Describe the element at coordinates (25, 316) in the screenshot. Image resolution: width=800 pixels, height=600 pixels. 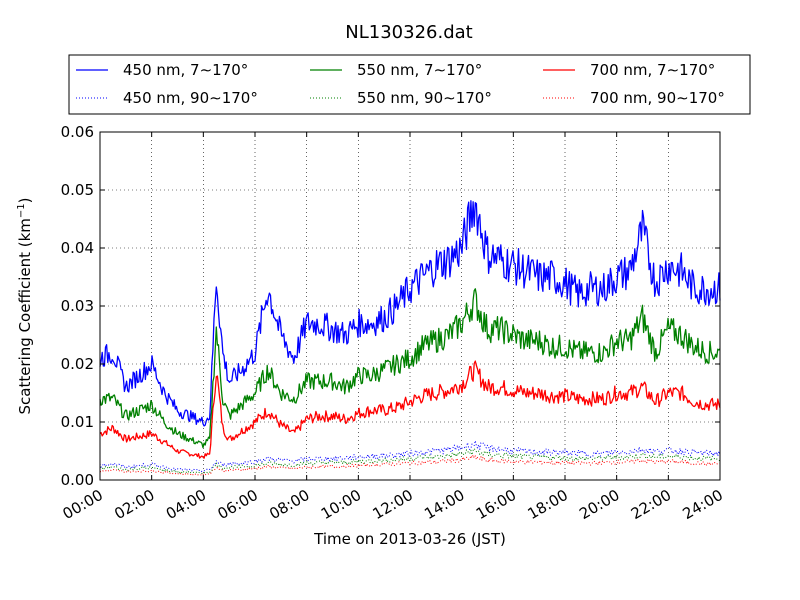
I see `y-axis-label-main: Scattering Coefficient (km` at that location.